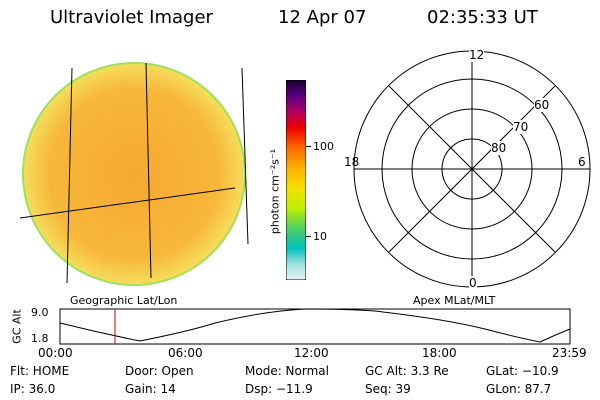  Describe the element at coordinates (582, 162) in the screenshot. I see `mlt-label-6: 6` at that location.